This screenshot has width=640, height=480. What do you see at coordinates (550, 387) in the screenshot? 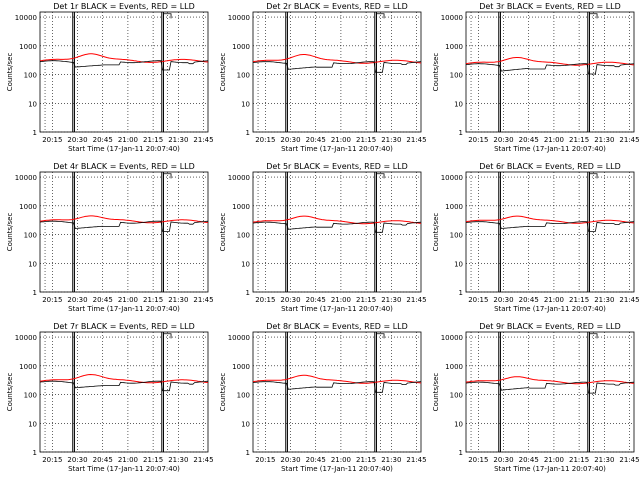
I see `events-series-line` at bounding box center [550, 387].